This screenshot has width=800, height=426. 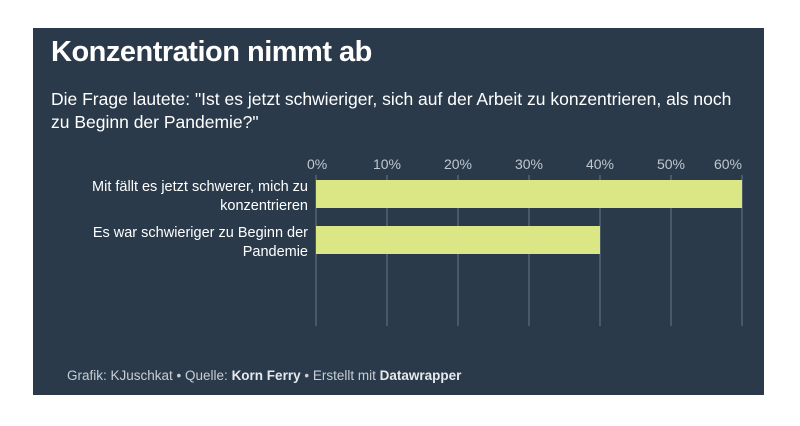 I want to click on source-link: Korn Ferry, so click(x=266, y=375).